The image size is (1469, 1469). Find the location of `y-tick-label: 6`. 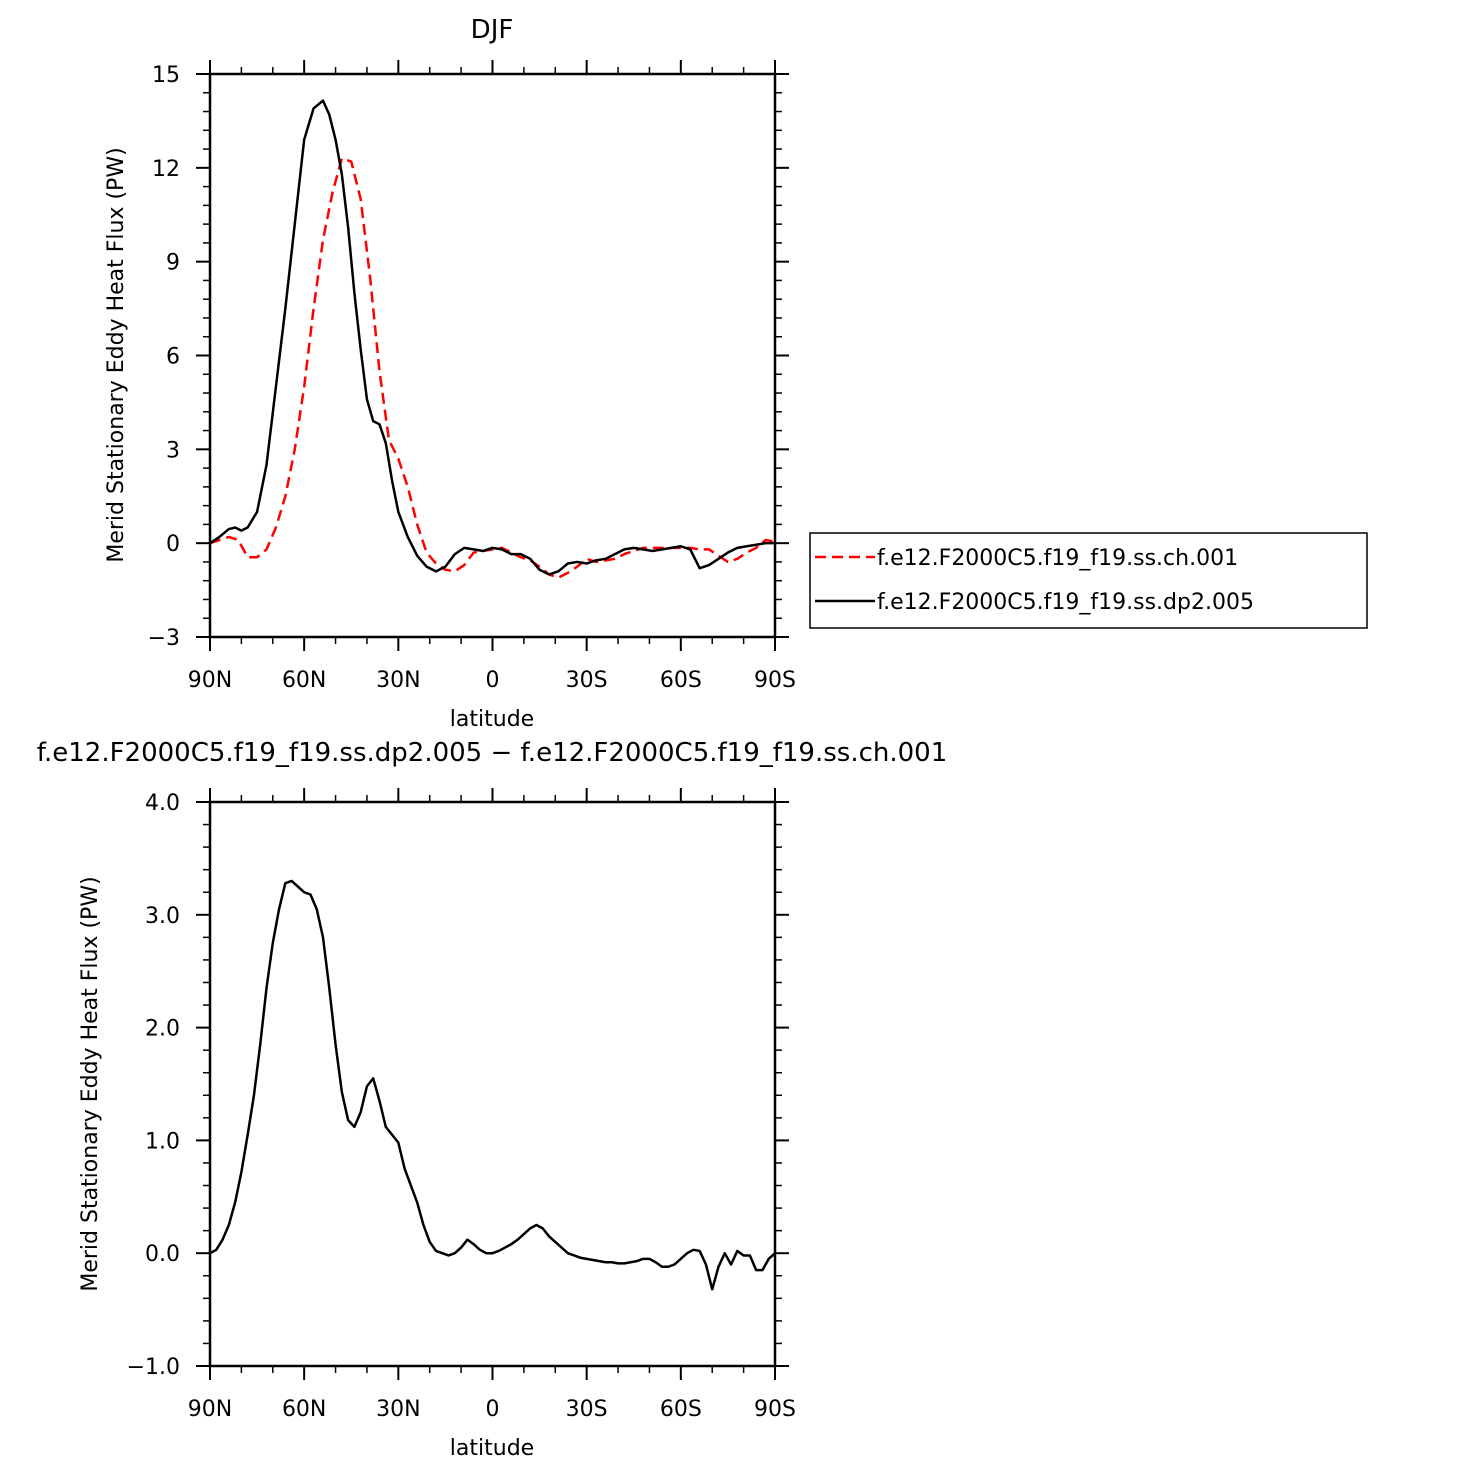

y-tick-label: 6 is located at coordinates (173, 357).